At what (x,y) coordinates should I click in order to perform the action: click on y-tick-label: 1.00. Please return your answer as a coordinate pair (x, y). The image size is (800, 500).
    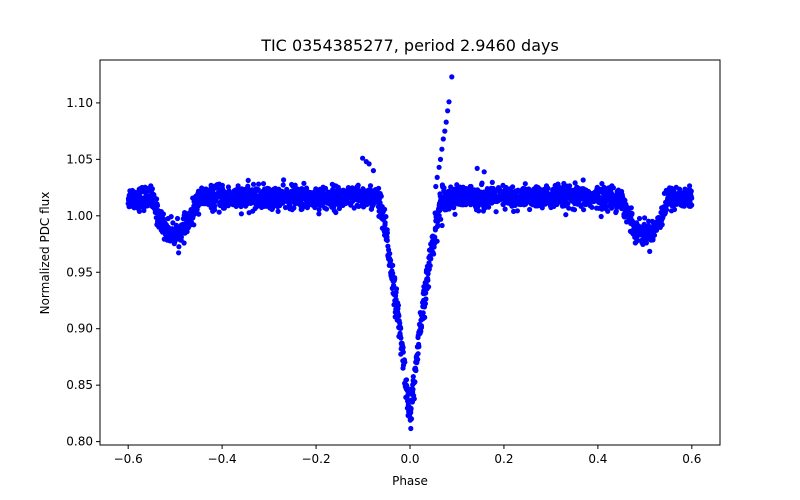
    Looking at the image, I should click on (79, 216).